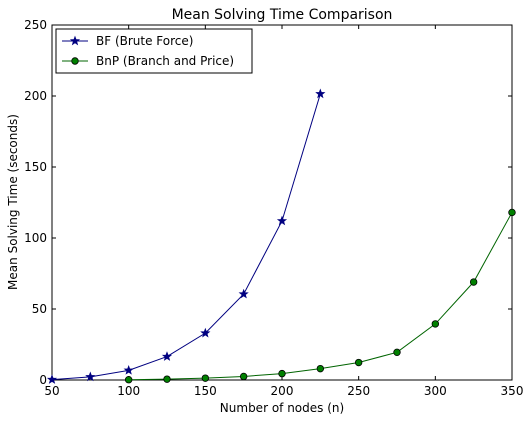 This screenshot has width=532, height=421. Describe the element at coordinates (165, 61) in the screenshot. I see `legend-label: BnP (Branch and Price)` at that location.